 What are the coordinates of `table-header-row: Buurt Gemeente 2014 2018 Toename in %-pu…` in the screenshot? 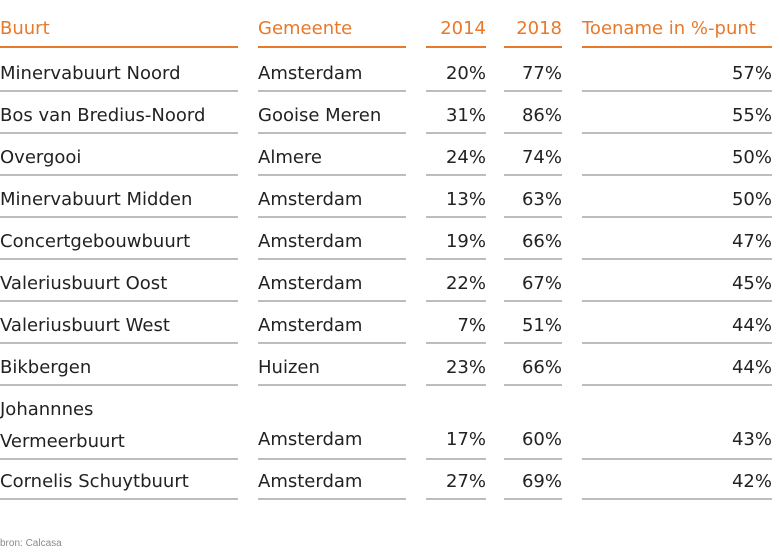 It's located at (386, 34).